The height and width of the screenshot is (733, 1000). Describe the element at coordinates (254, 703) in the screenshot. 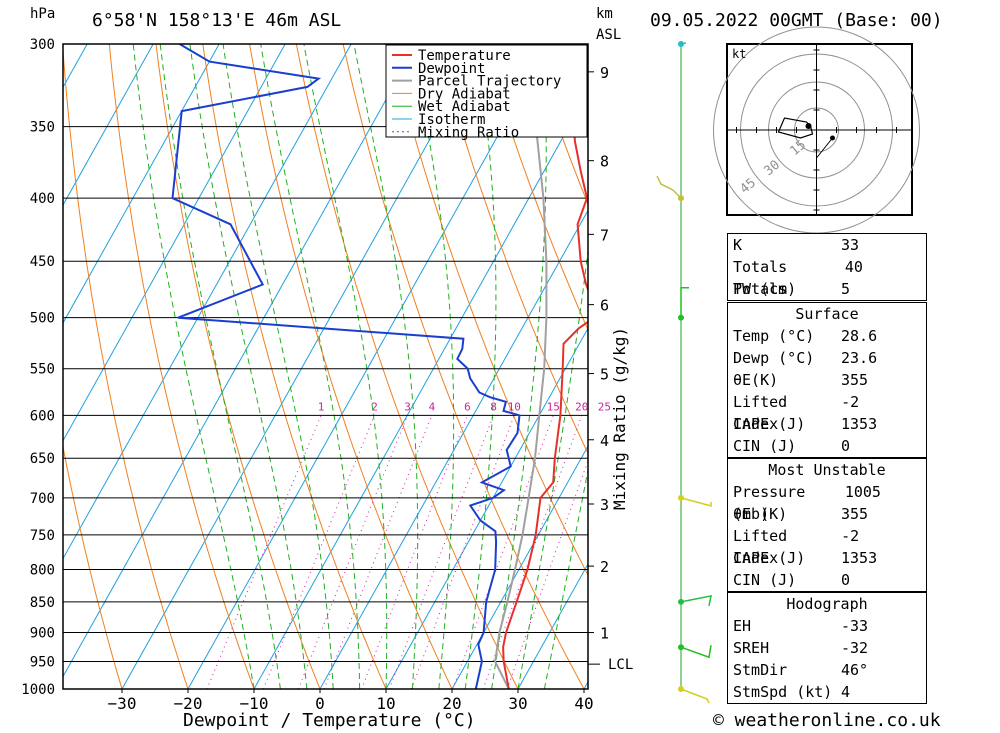

I see `x-tick-label: −10` at that location.